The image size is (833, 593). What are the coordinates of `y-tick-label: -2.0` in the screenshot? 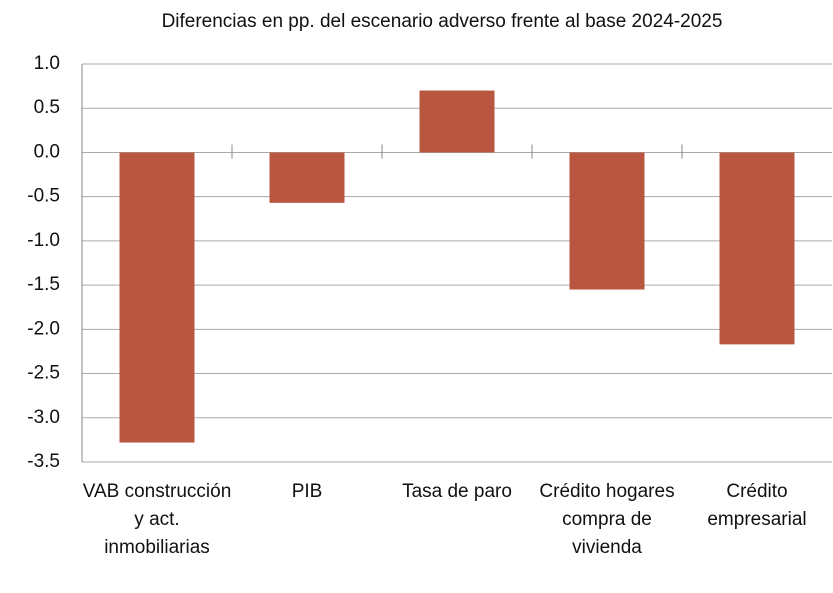 It's located at (43, 328).